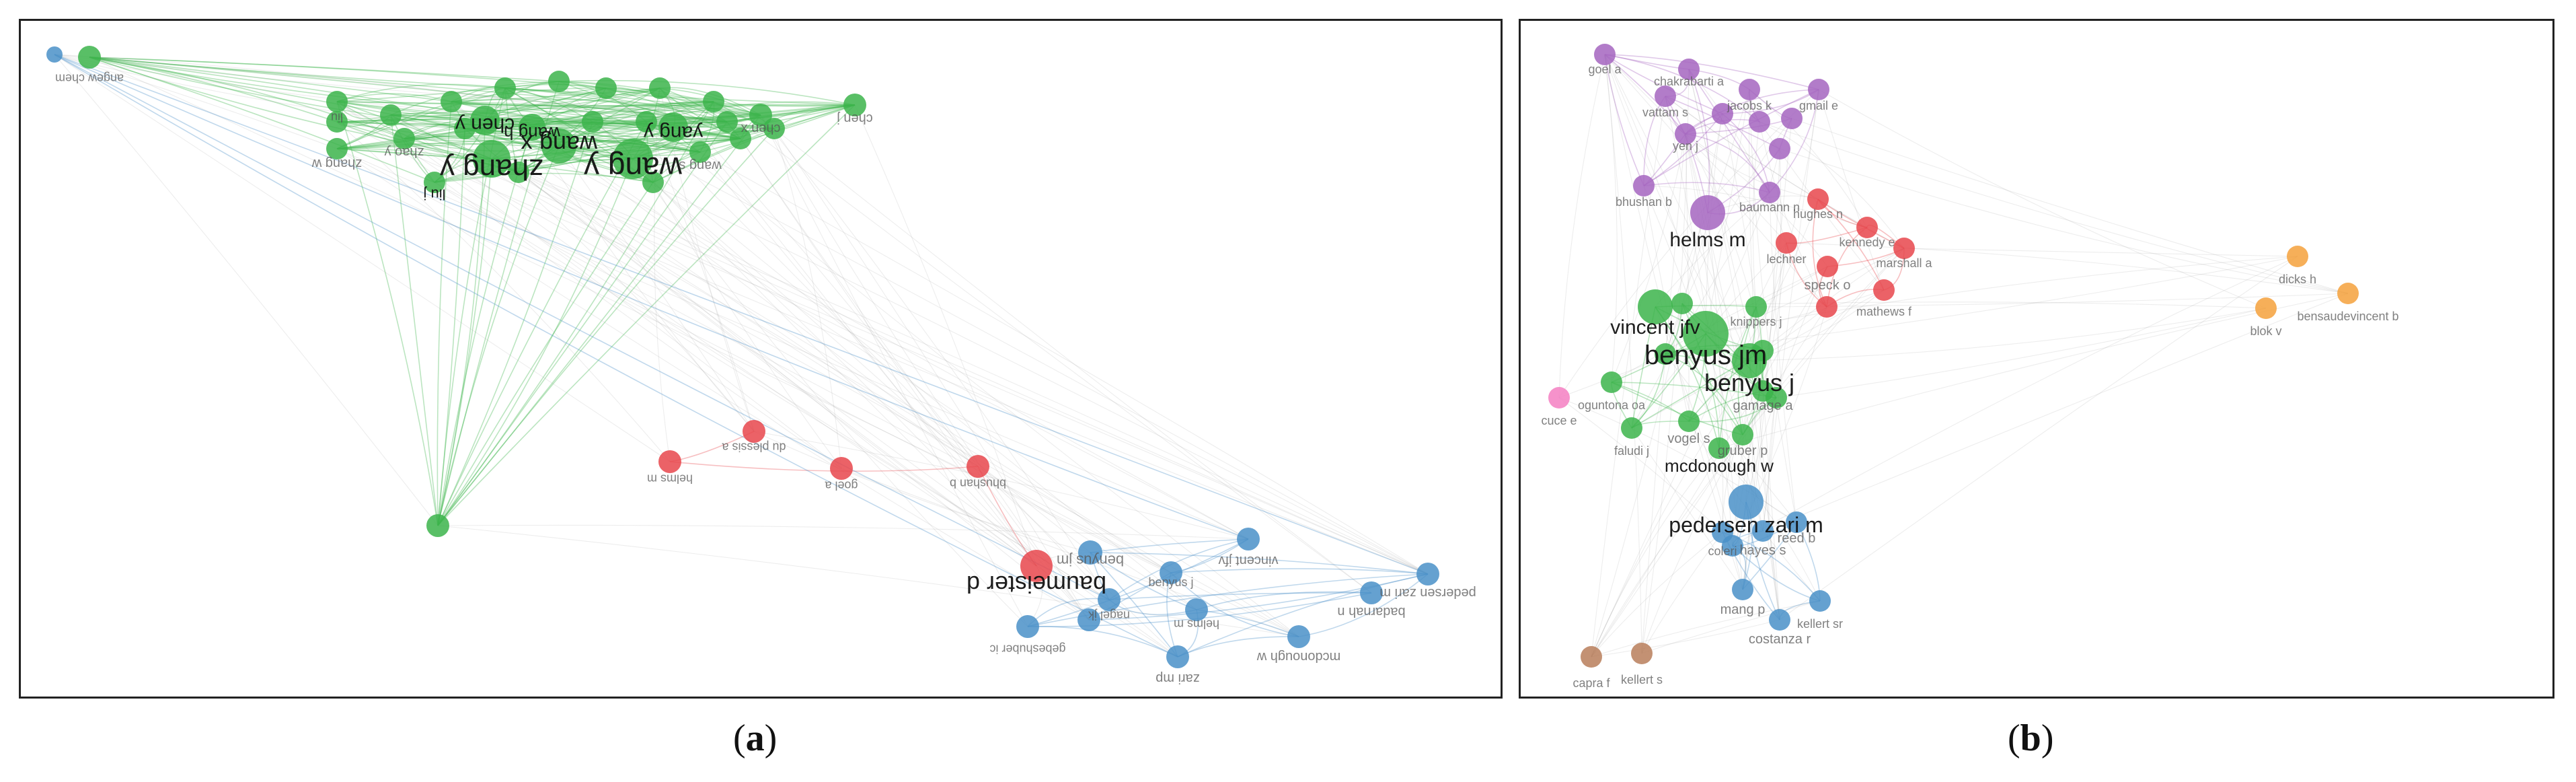 This screenshot has height=782, width=2576. I want to click on node-liu-j, so click(434, 182).